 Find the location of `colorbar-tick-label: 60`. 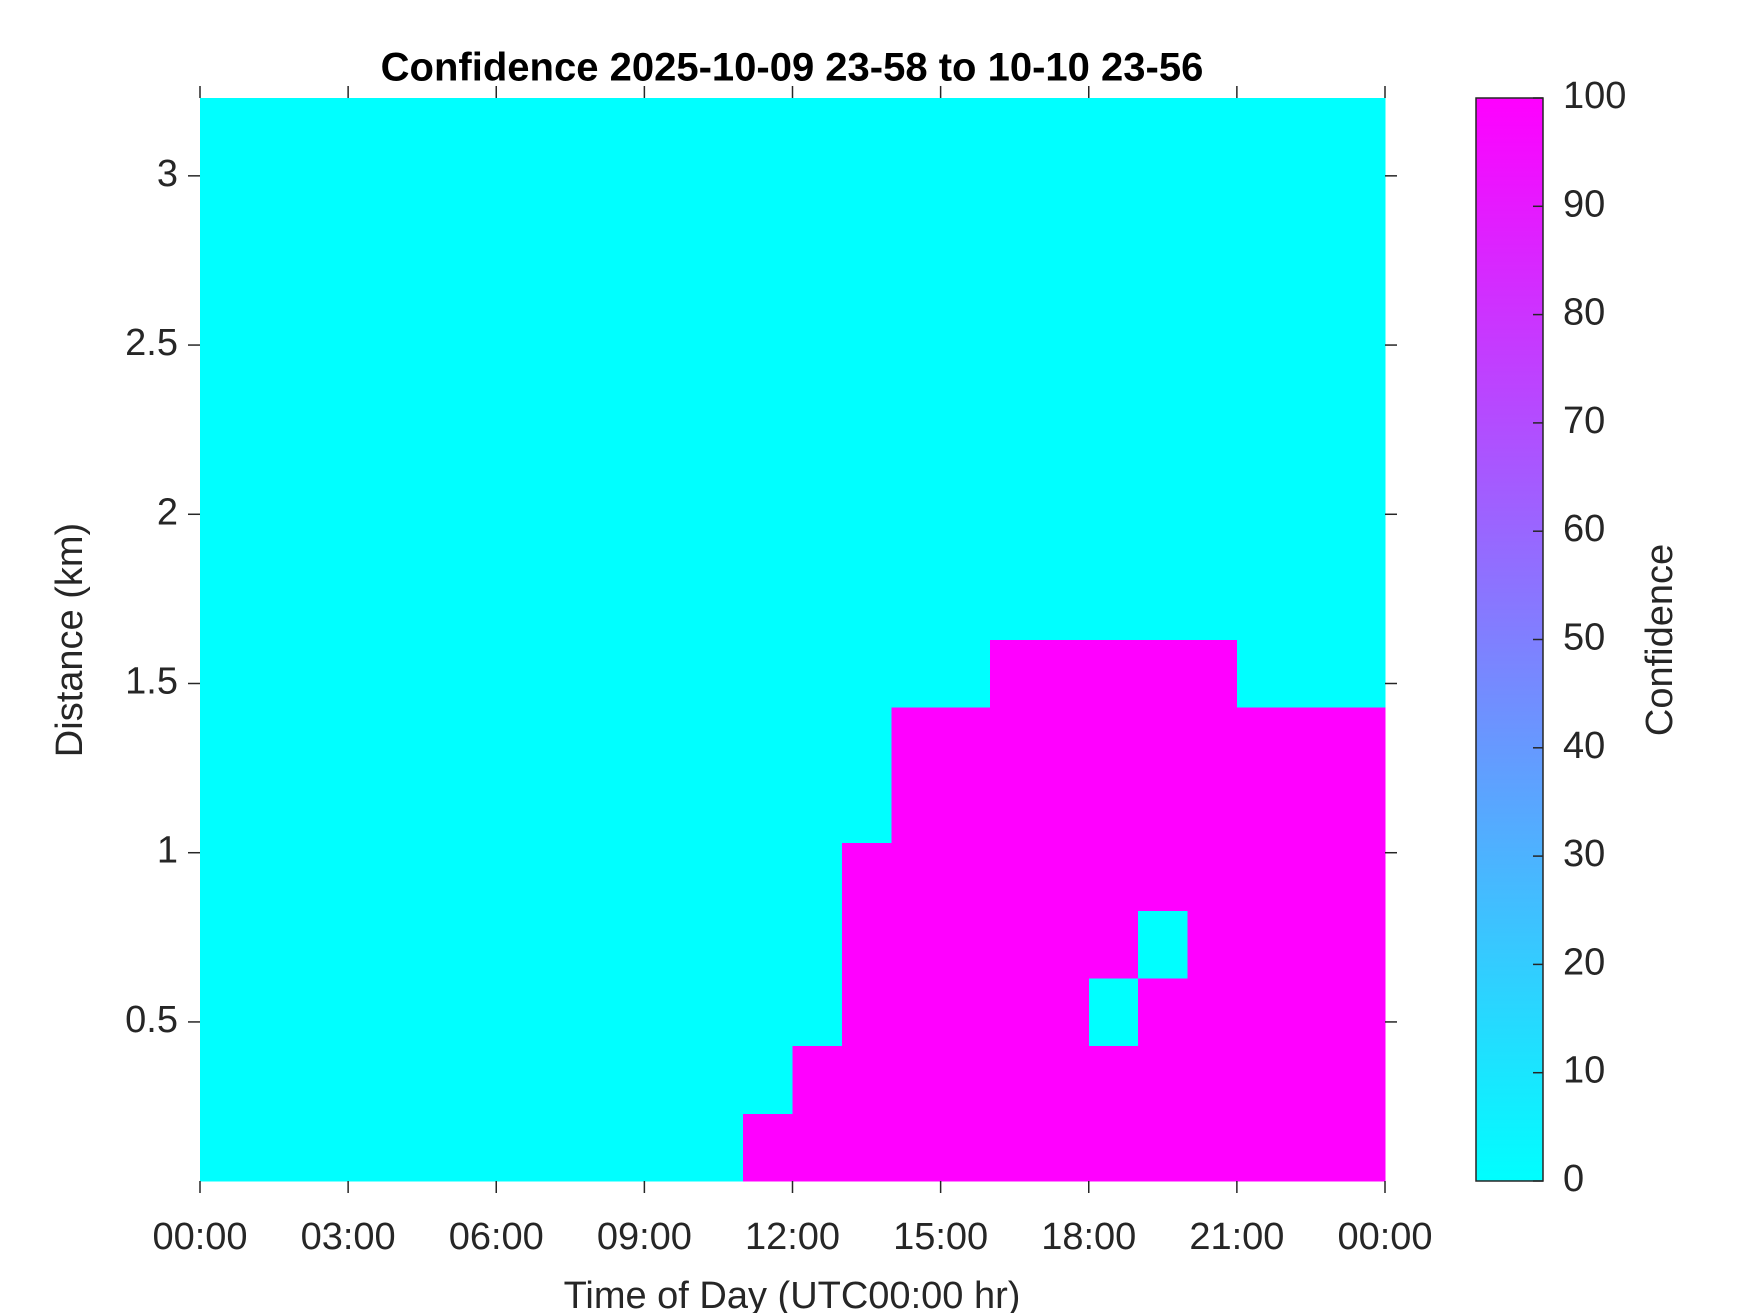

colorbar-tick-label: 60 is located at coordinates (1584, 529).